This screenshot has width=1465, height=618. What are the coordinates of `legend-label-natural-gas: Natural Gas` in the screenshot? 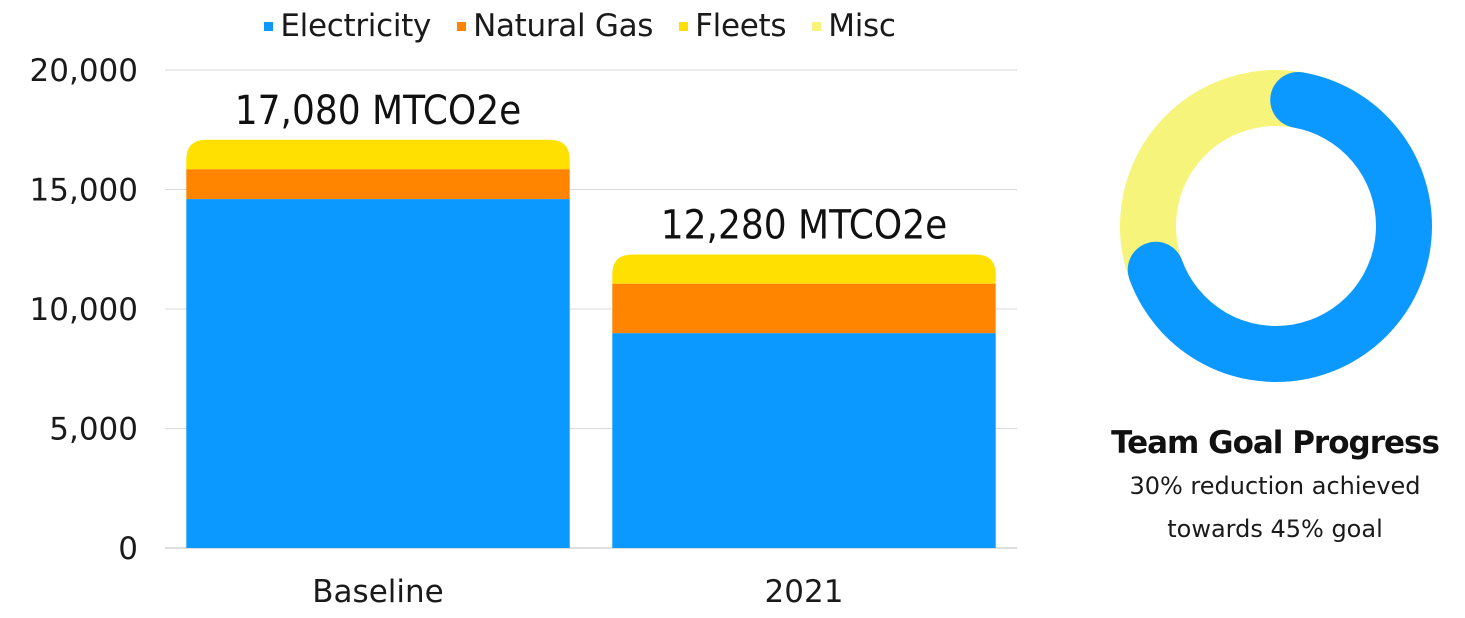 It's located at (563, 26).